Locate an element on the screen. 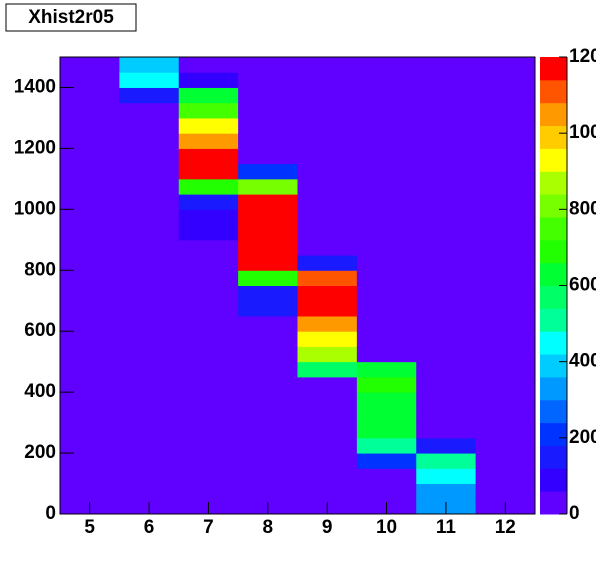 The width and height of the screenshot is (596, 572). z-tick-label: 200 is located at coordinates (582, 437).